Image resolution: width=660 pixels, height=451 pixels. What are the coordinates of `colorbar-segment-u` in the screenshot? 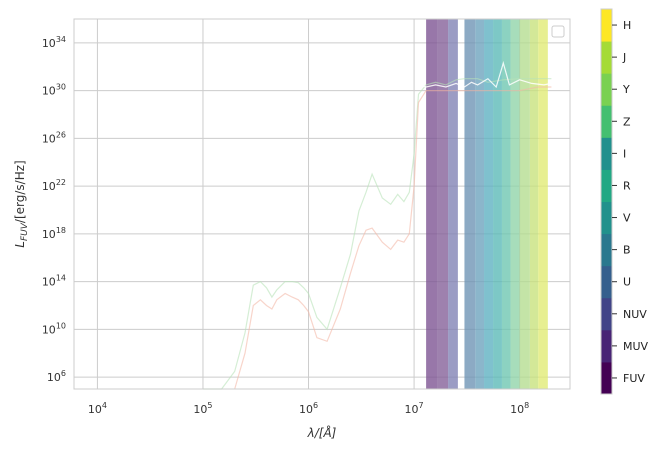 It's located at (606, 282).